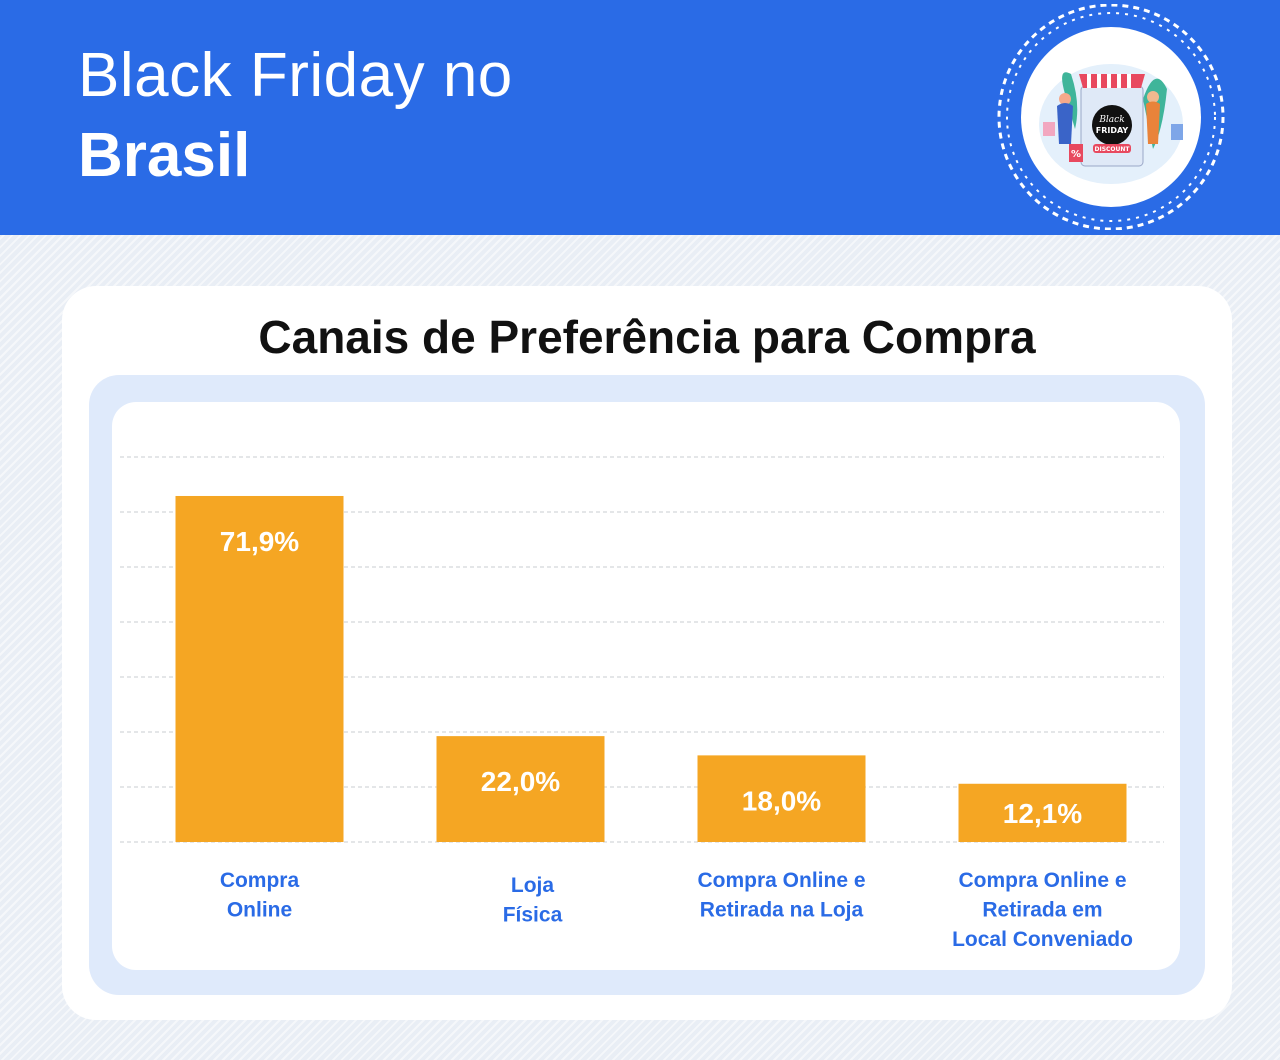  What do you see at coordinates (260, 880) in the screenshot?
I see `category-label-1-line-1: Compra` at bounding box center [260, 880].